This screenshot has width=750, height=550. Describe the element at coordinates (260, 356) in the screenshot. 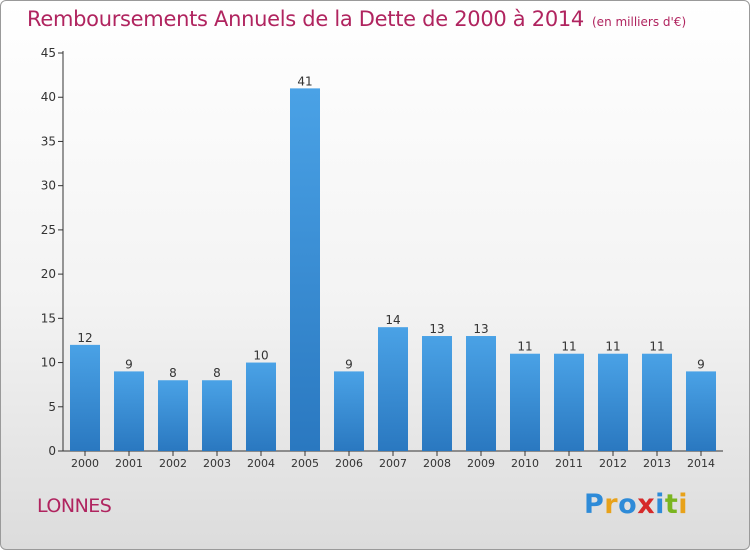

I see `bar-value-label: 10` at that location.